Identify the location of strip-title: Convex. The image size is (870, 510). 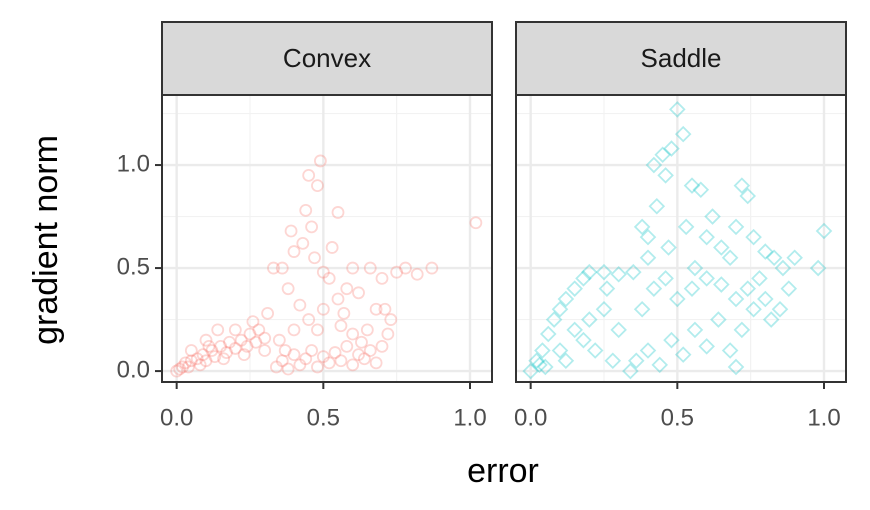
(327, 58).